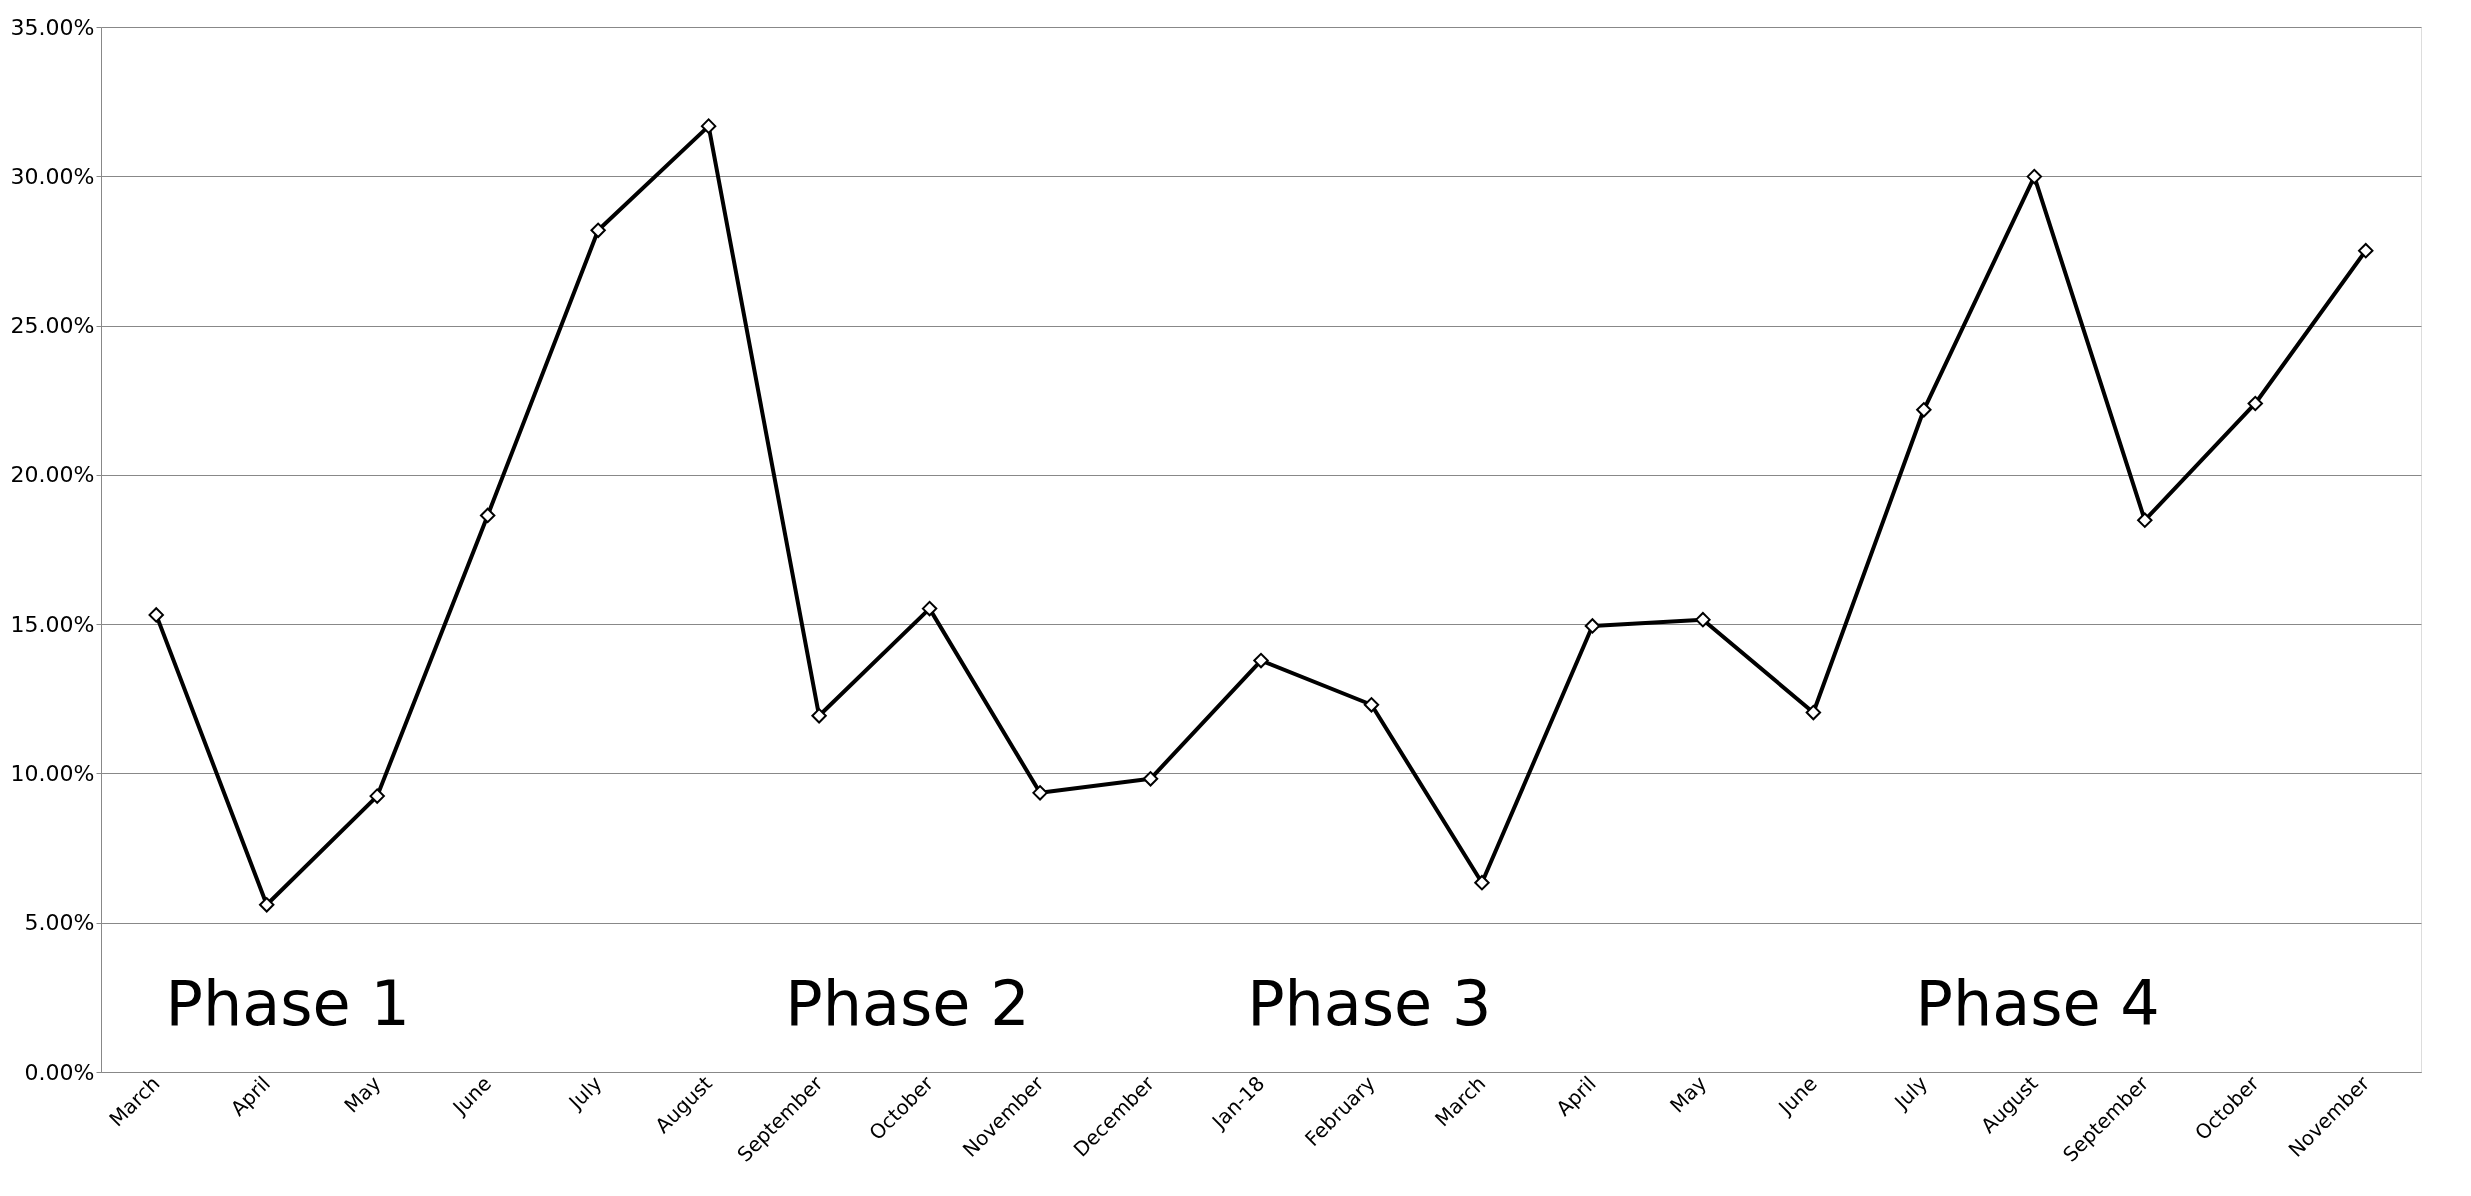  What do you see at coordinates (52, 326) in the screenshot?
I see `y-tick-label: 25.00%` at bounding box center [52, 326].